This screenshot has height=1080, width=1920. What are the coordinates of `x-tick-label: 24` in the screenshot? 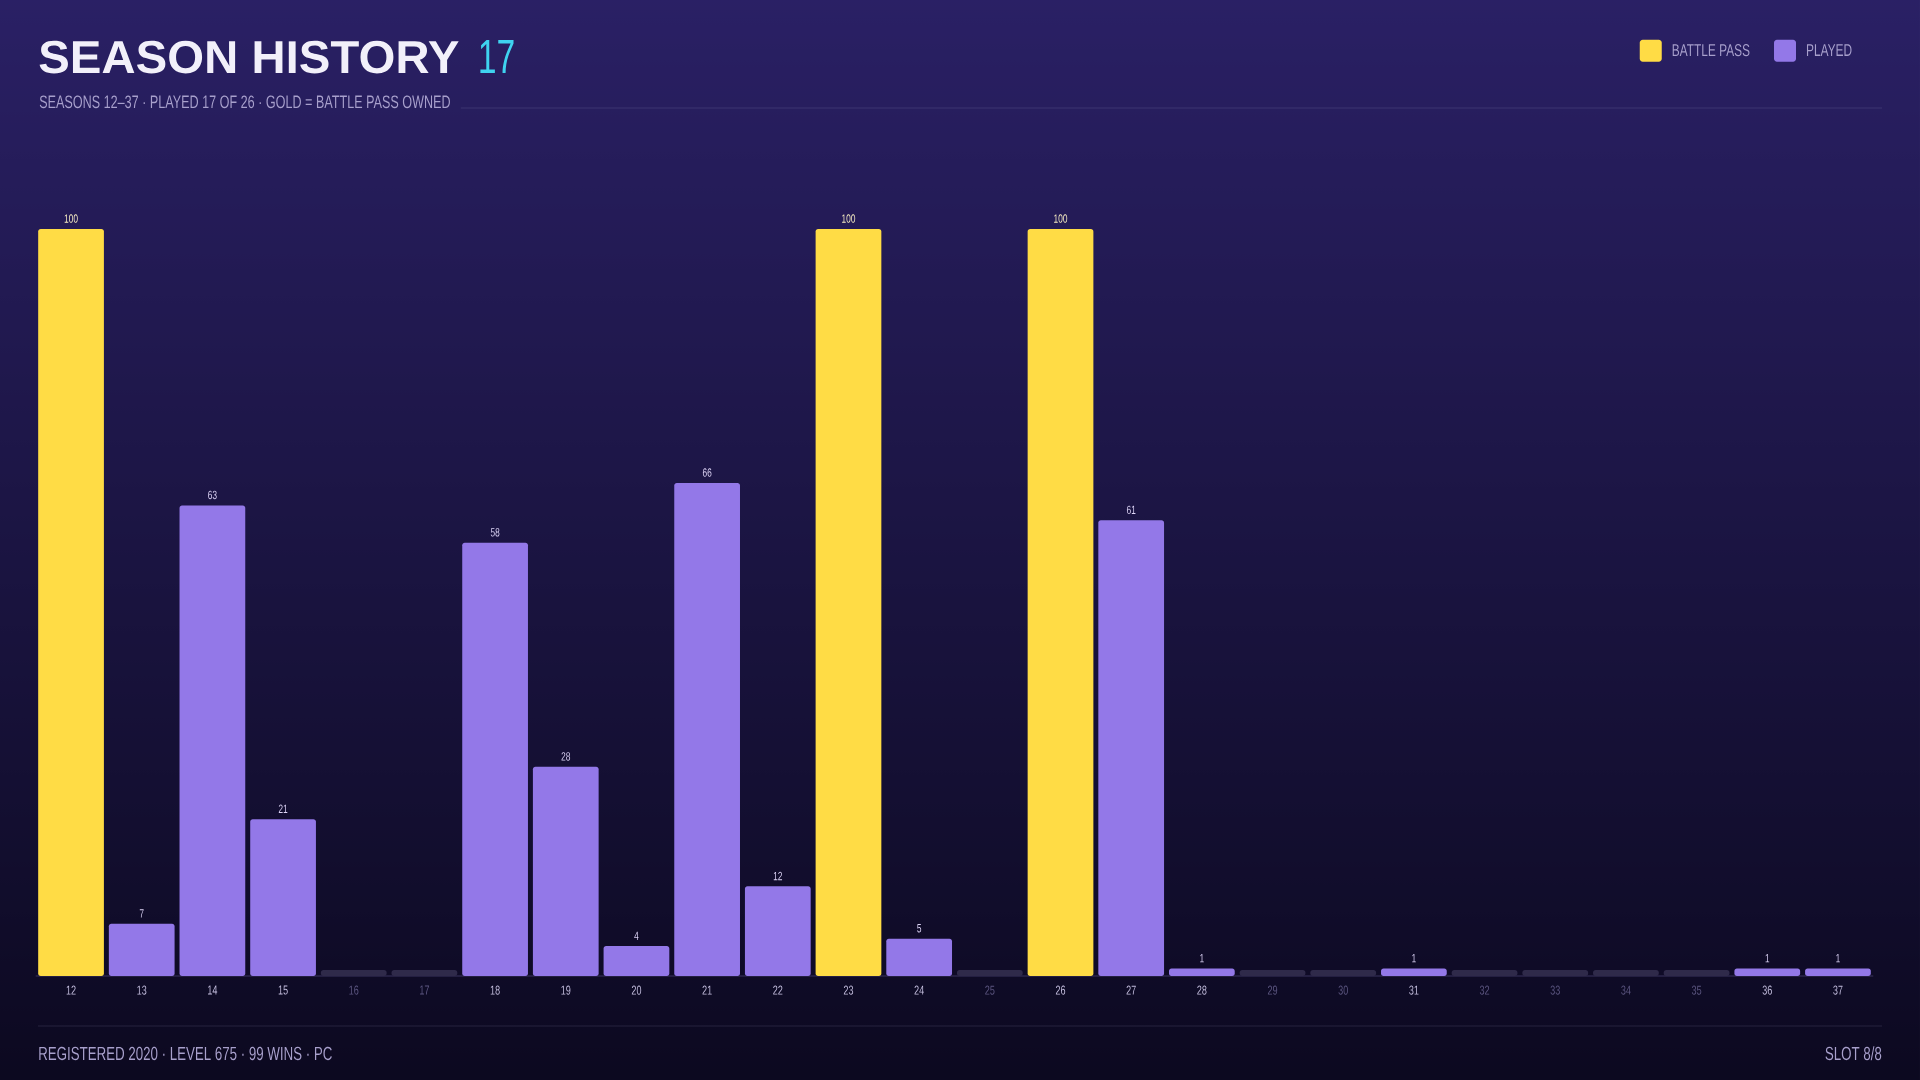 It's located at (919, 990).